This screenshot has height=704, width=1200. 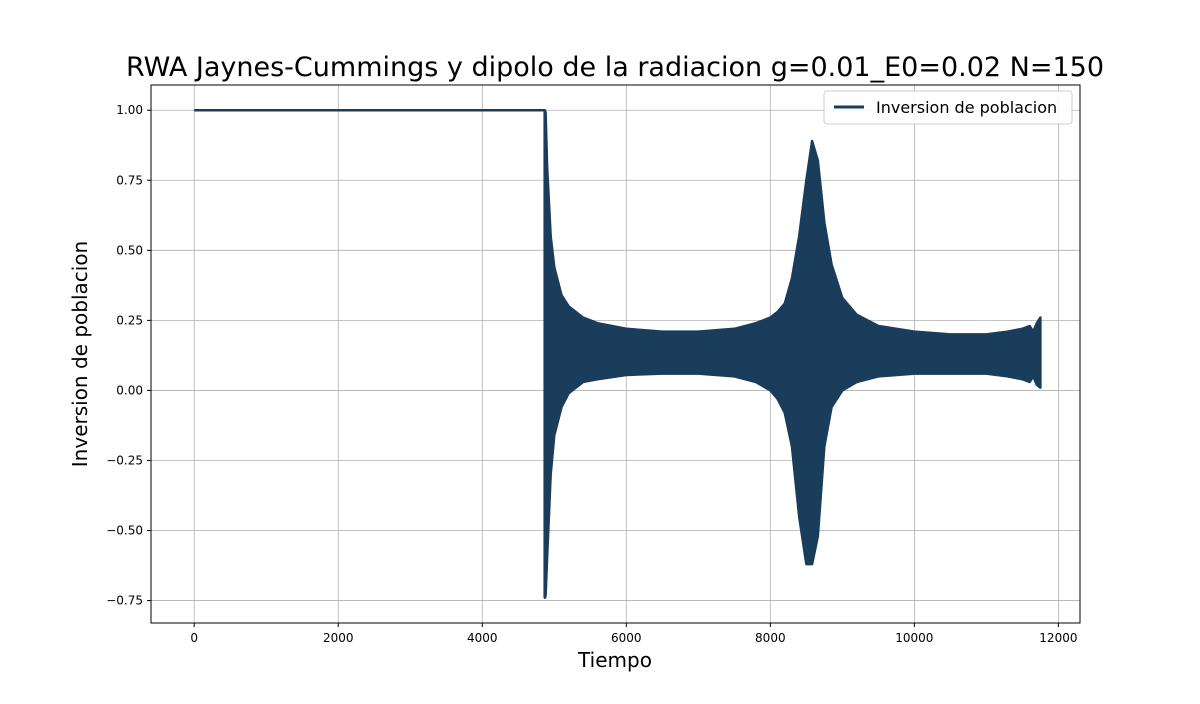 What do you see at coordinates (129, 250) in the screenshot?
I see `y-tick-label: 0.50` at bounding box center [129, 250].